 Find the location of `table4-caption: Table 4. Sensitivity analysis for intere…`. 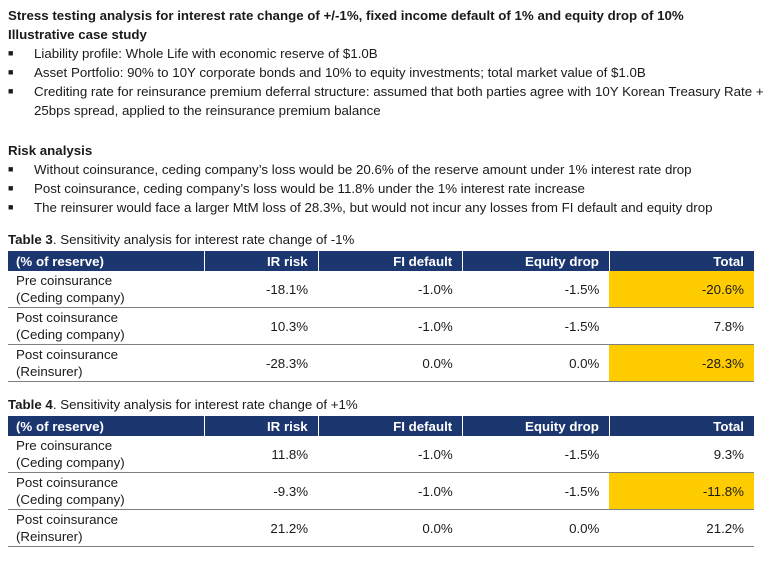

table4-caption: Table 4. Sensitivity analysis for intere… is located at coordinates (386, 405).